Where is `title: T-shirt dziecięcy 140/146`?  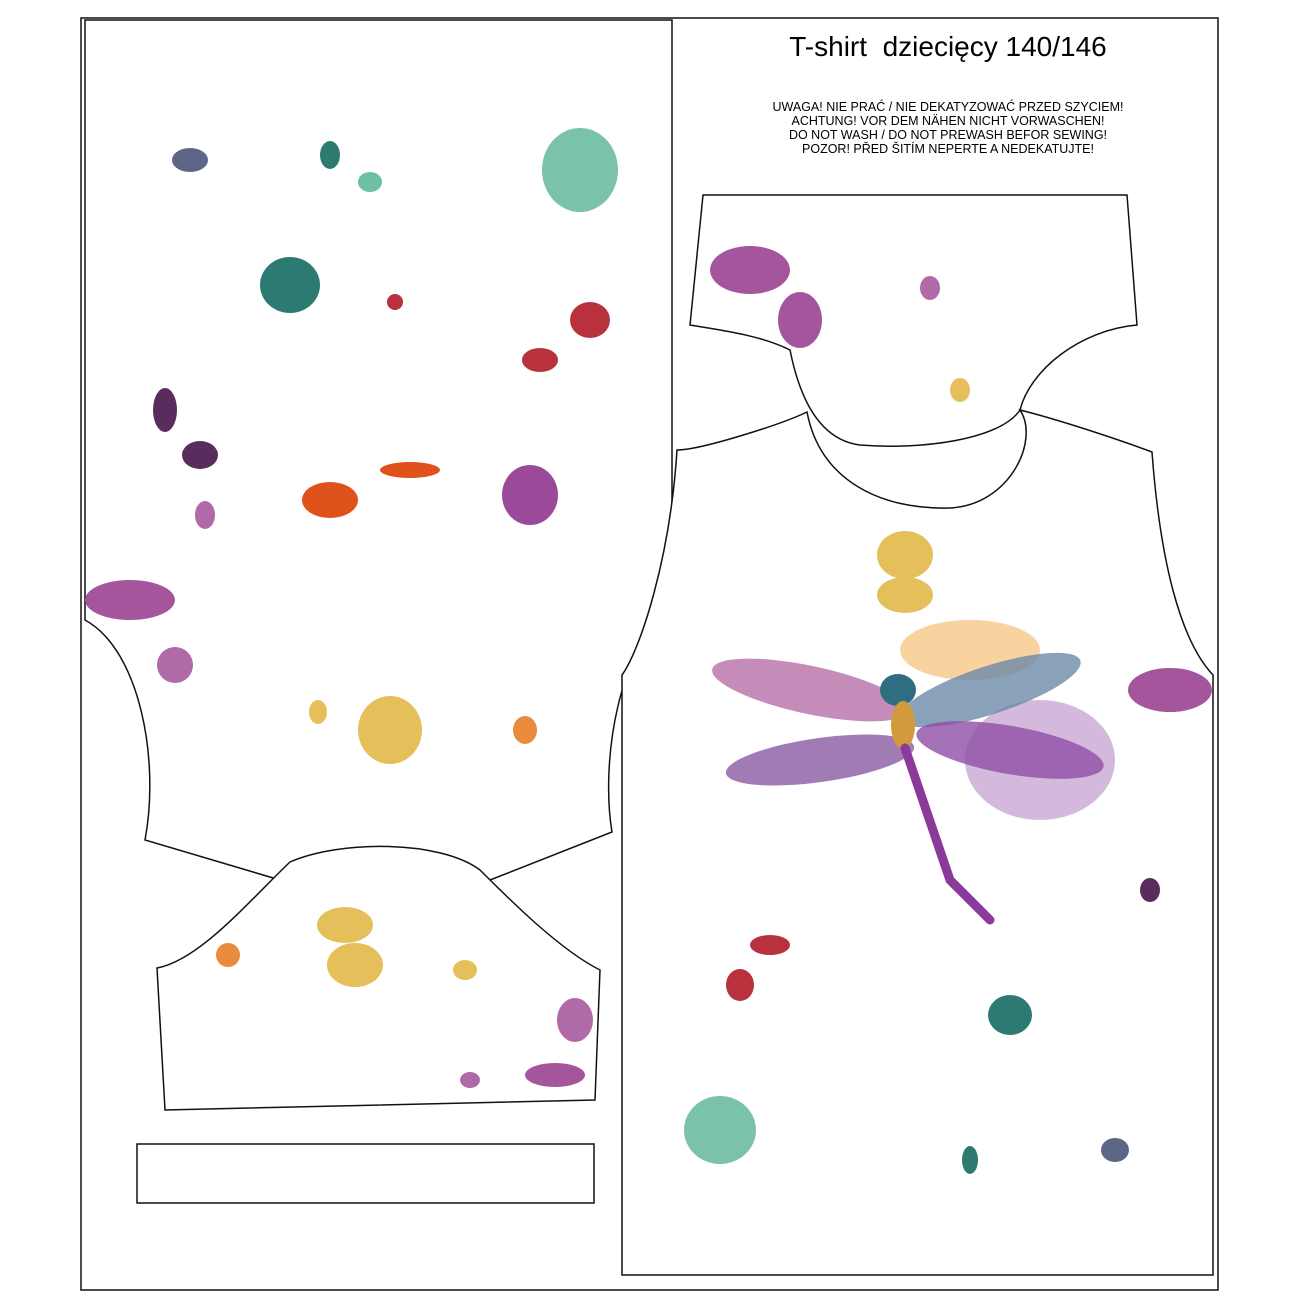
title: T-shirt dziecięcy 140/146 is located at coordinates (948, 46).